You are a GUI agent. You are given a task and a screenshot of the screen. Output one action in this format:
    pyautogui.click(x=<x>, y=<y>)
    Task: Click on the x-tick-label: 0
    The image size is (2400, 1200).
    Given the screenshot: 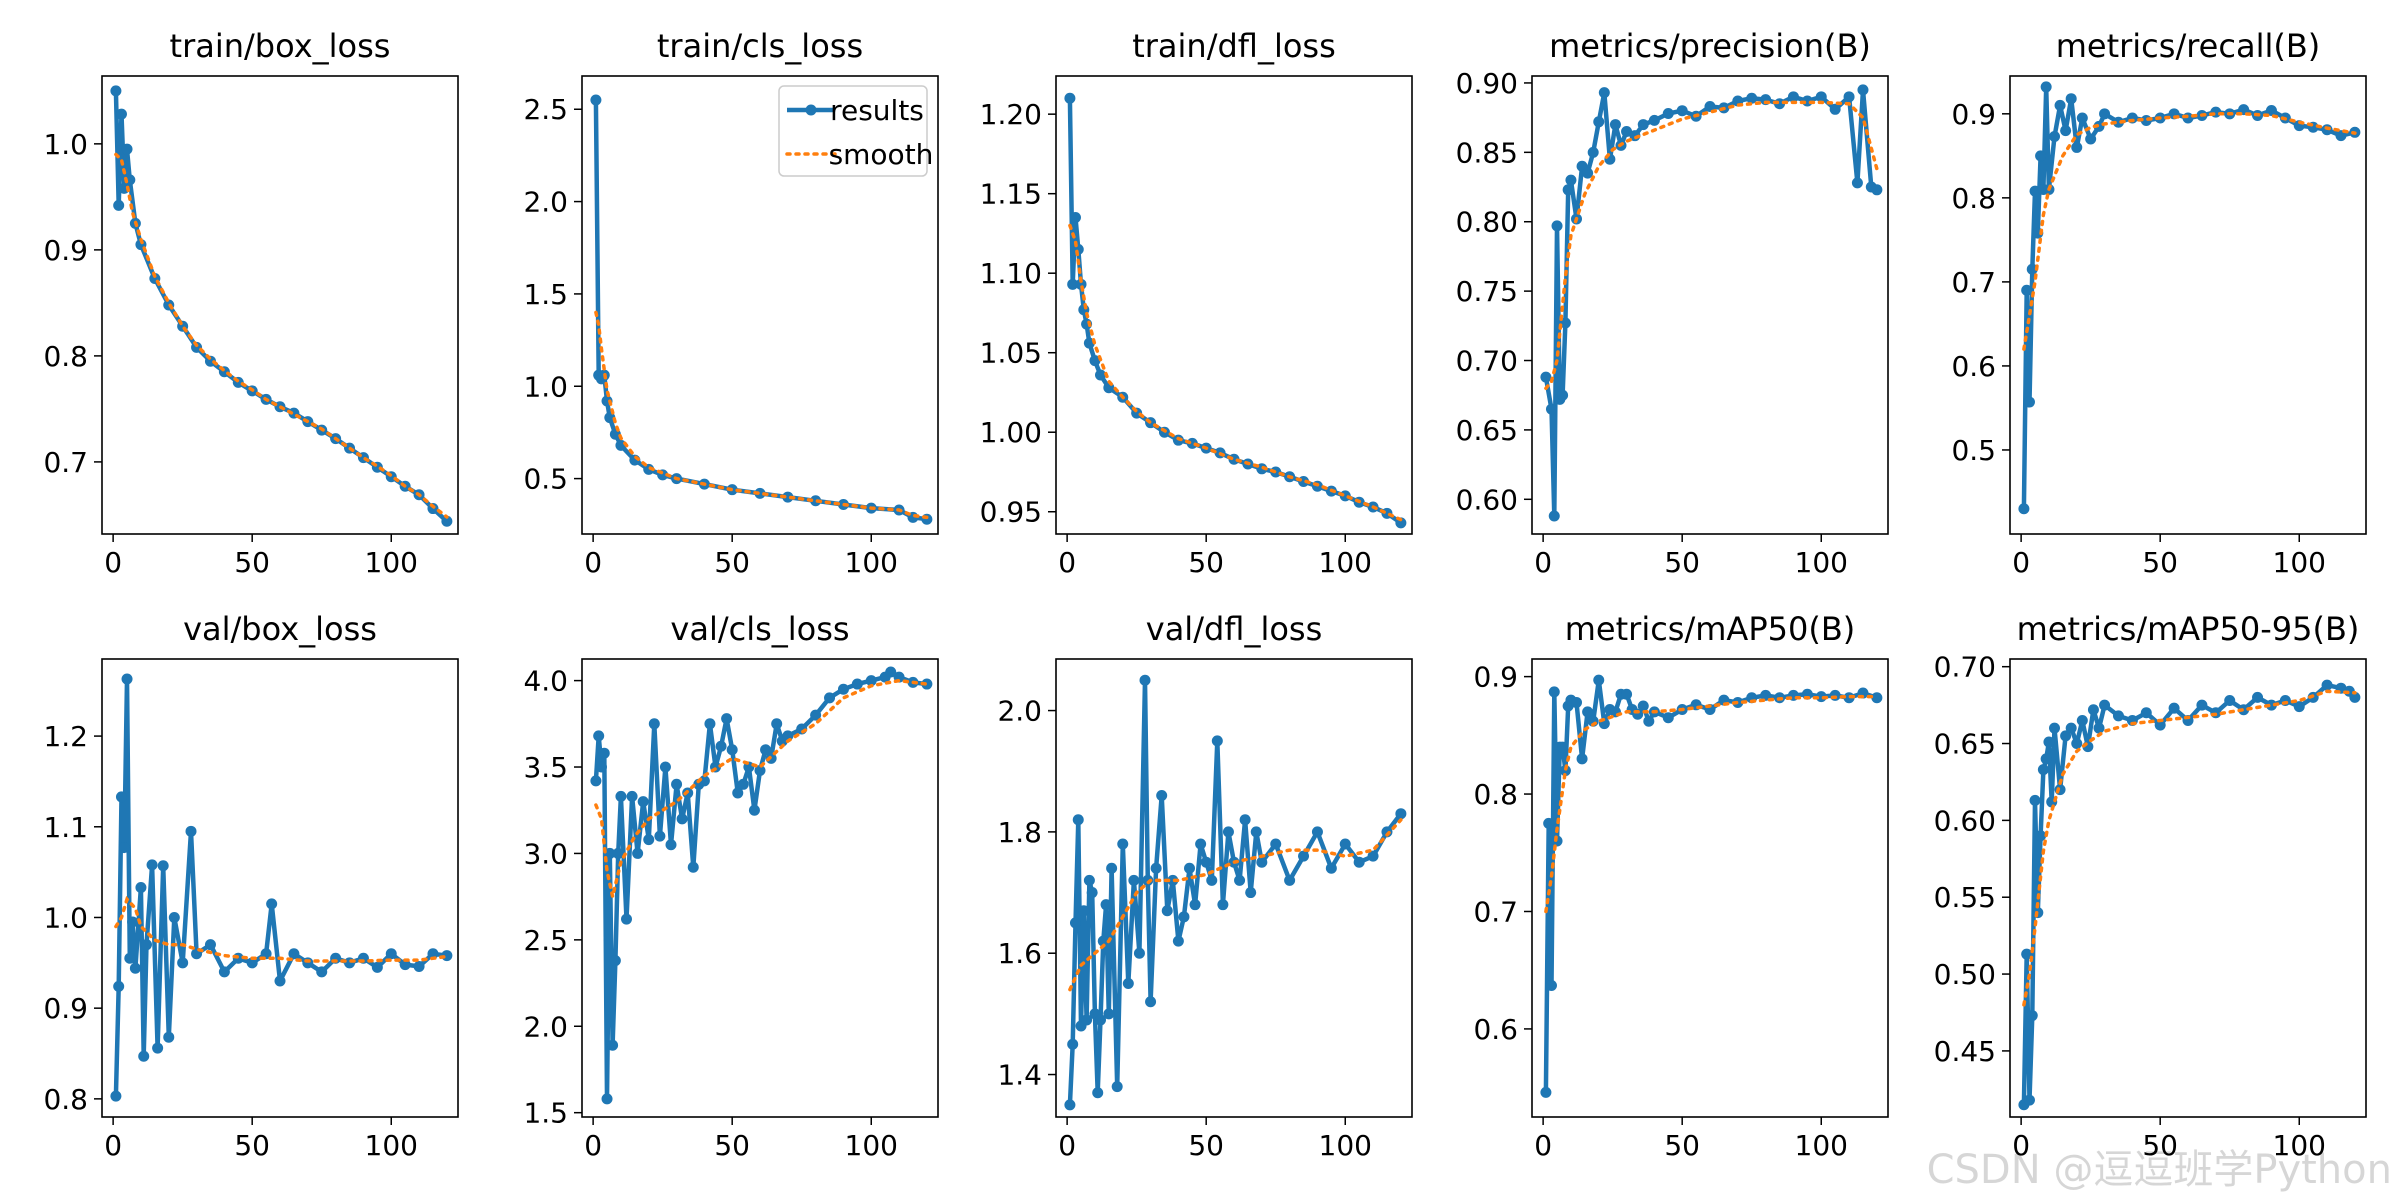 What is the action you would take?
    pyautogui.click(x=1067, y=1145)
    